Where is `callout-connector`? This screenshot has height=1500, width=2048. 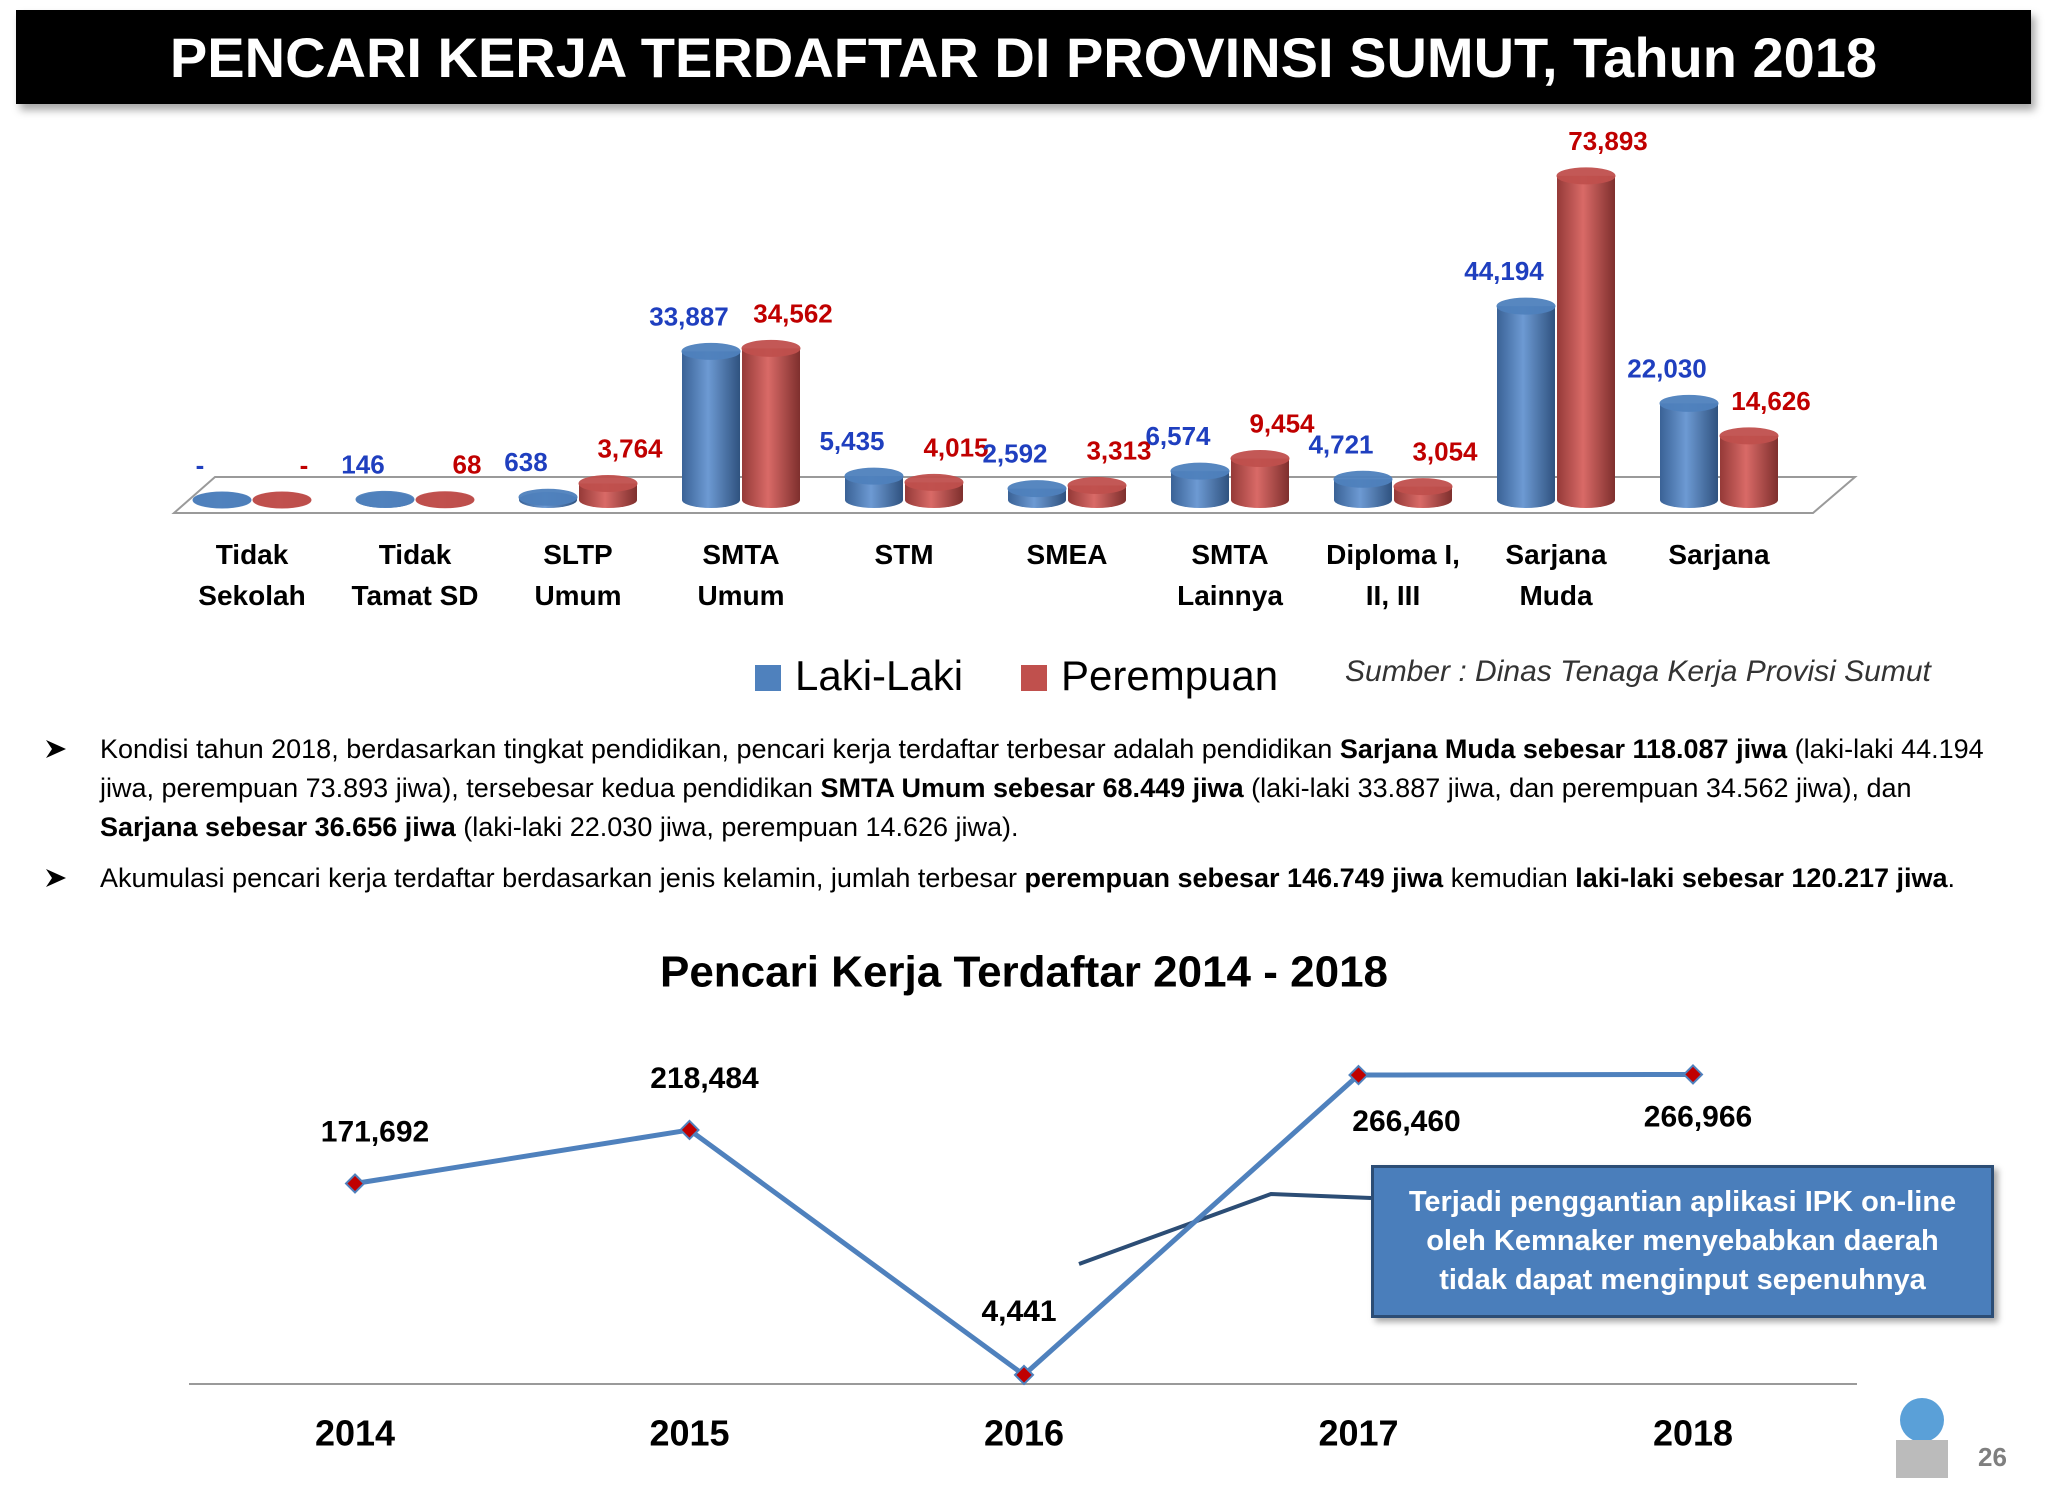 callout-connector is located at coordinates (1225, 1228).